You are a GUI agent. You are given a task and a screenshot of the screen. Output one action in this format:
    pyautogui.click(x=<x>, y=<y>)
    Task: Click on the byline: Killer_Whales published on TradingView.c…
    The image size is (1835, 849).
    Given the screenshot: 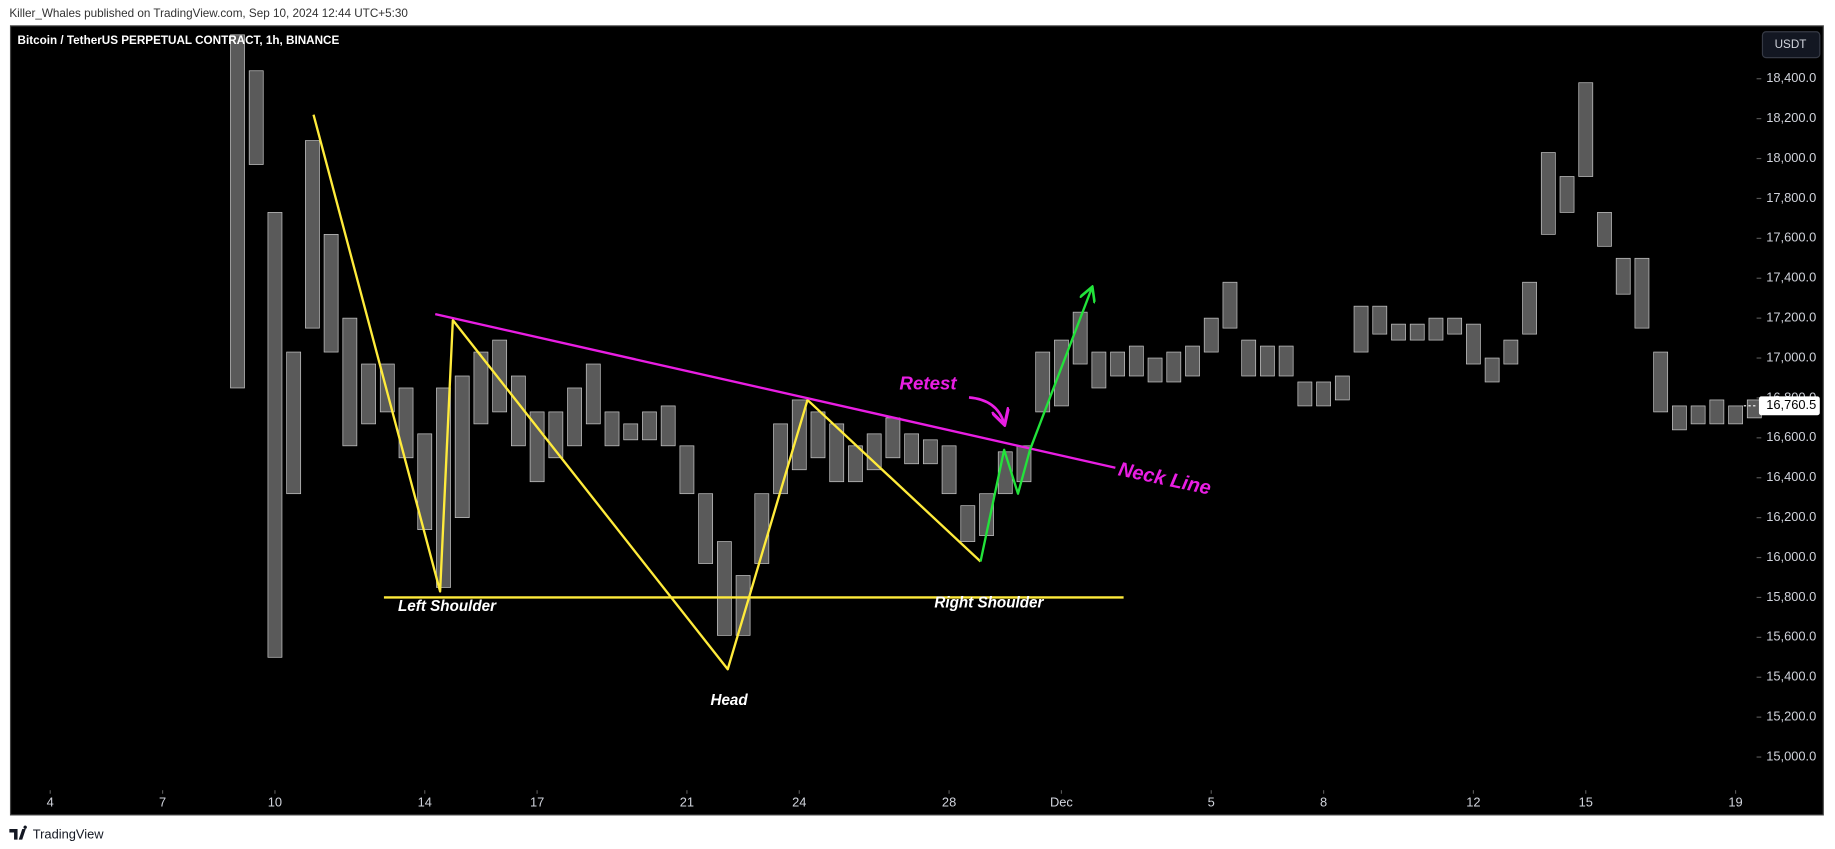 What is the action you would take?
    pyautogui.click(x=208, y=13)
    